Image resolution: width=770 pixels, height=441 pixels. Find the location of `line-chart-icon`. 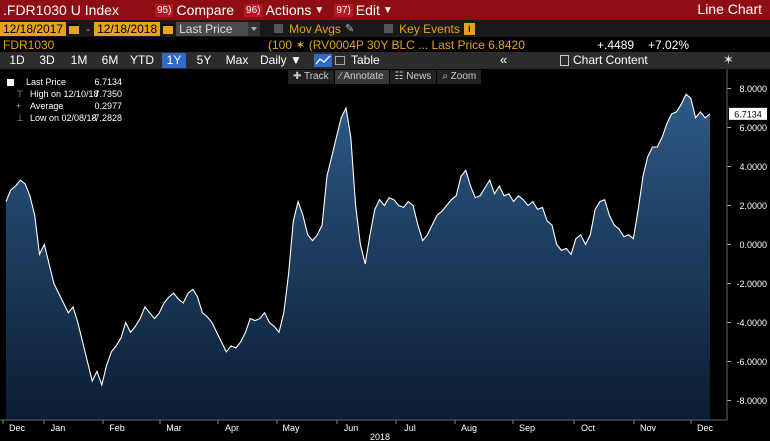

line-chart-icon is located at coordinates (323, 60).